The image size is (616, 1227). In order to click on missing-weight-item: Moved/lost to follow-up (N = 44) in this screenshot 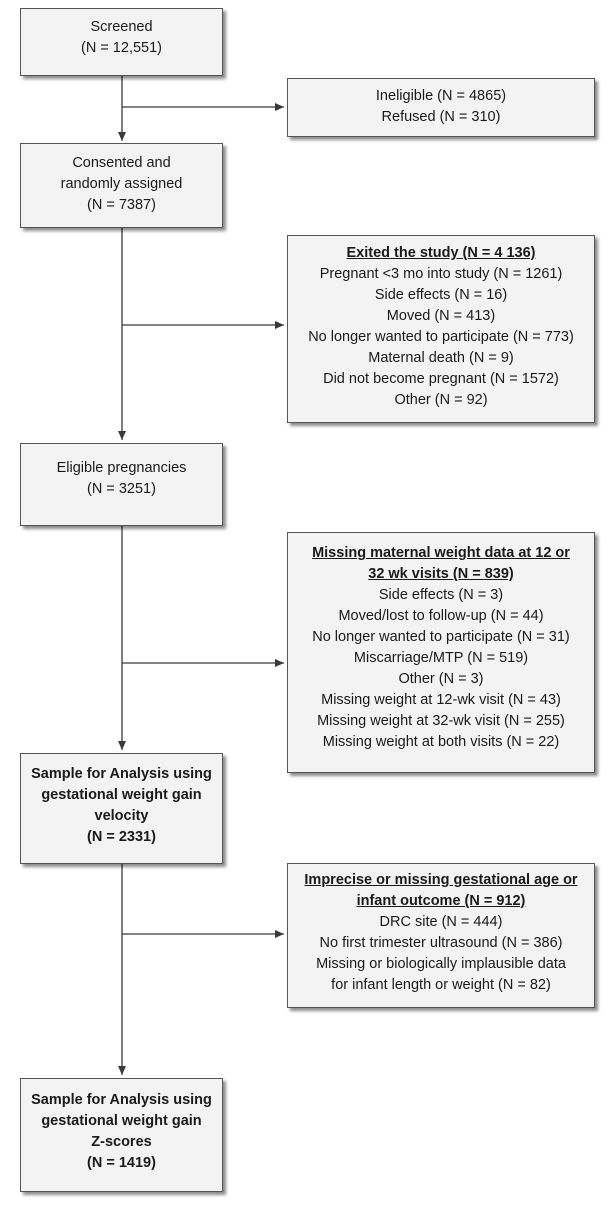, I will do `click(441, 616)`.